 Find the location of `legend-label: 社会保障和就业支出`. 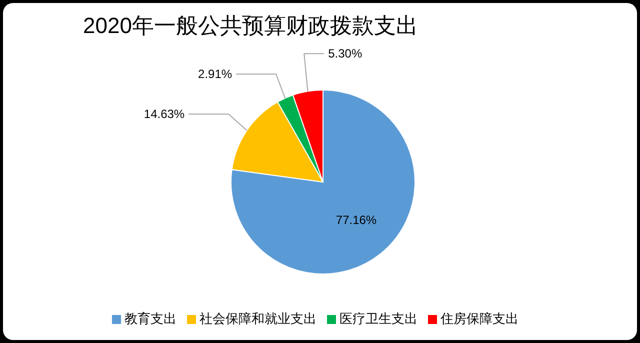

legend-label: 社会保障和就业支出 is located at coordinates (258, 318).